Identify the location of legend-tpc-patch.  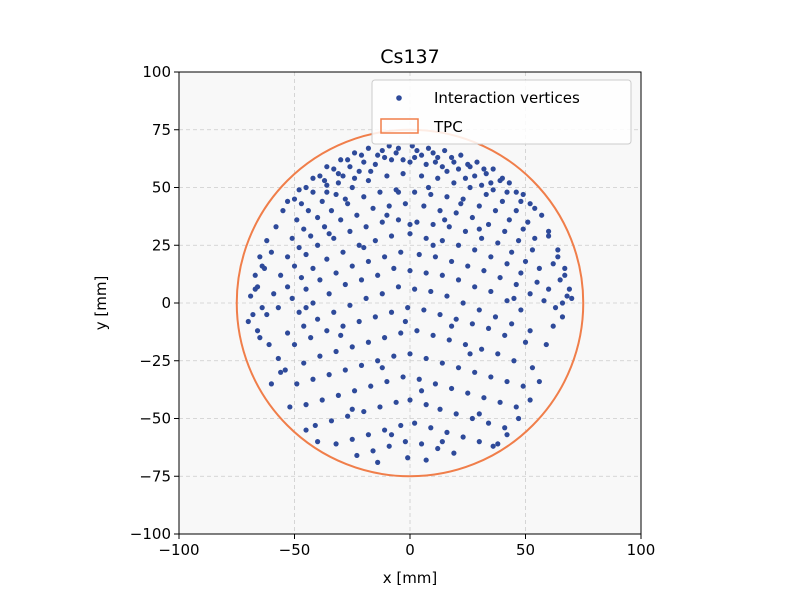
(399, 126).